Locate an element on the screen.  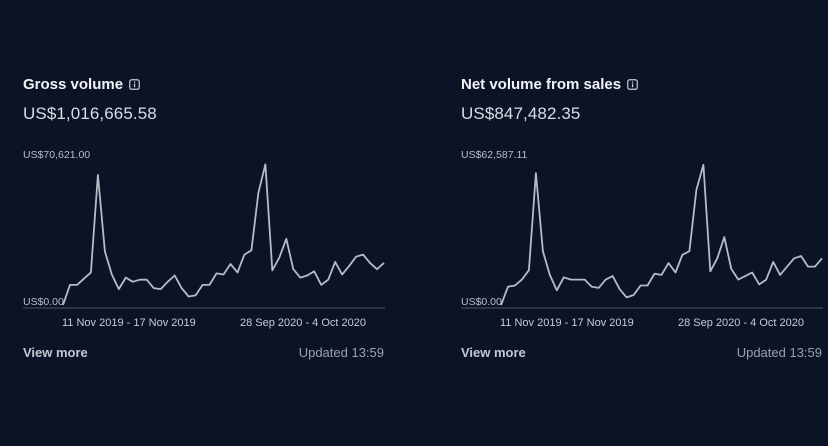
volume-series-line is located at coordinates (223, 234).